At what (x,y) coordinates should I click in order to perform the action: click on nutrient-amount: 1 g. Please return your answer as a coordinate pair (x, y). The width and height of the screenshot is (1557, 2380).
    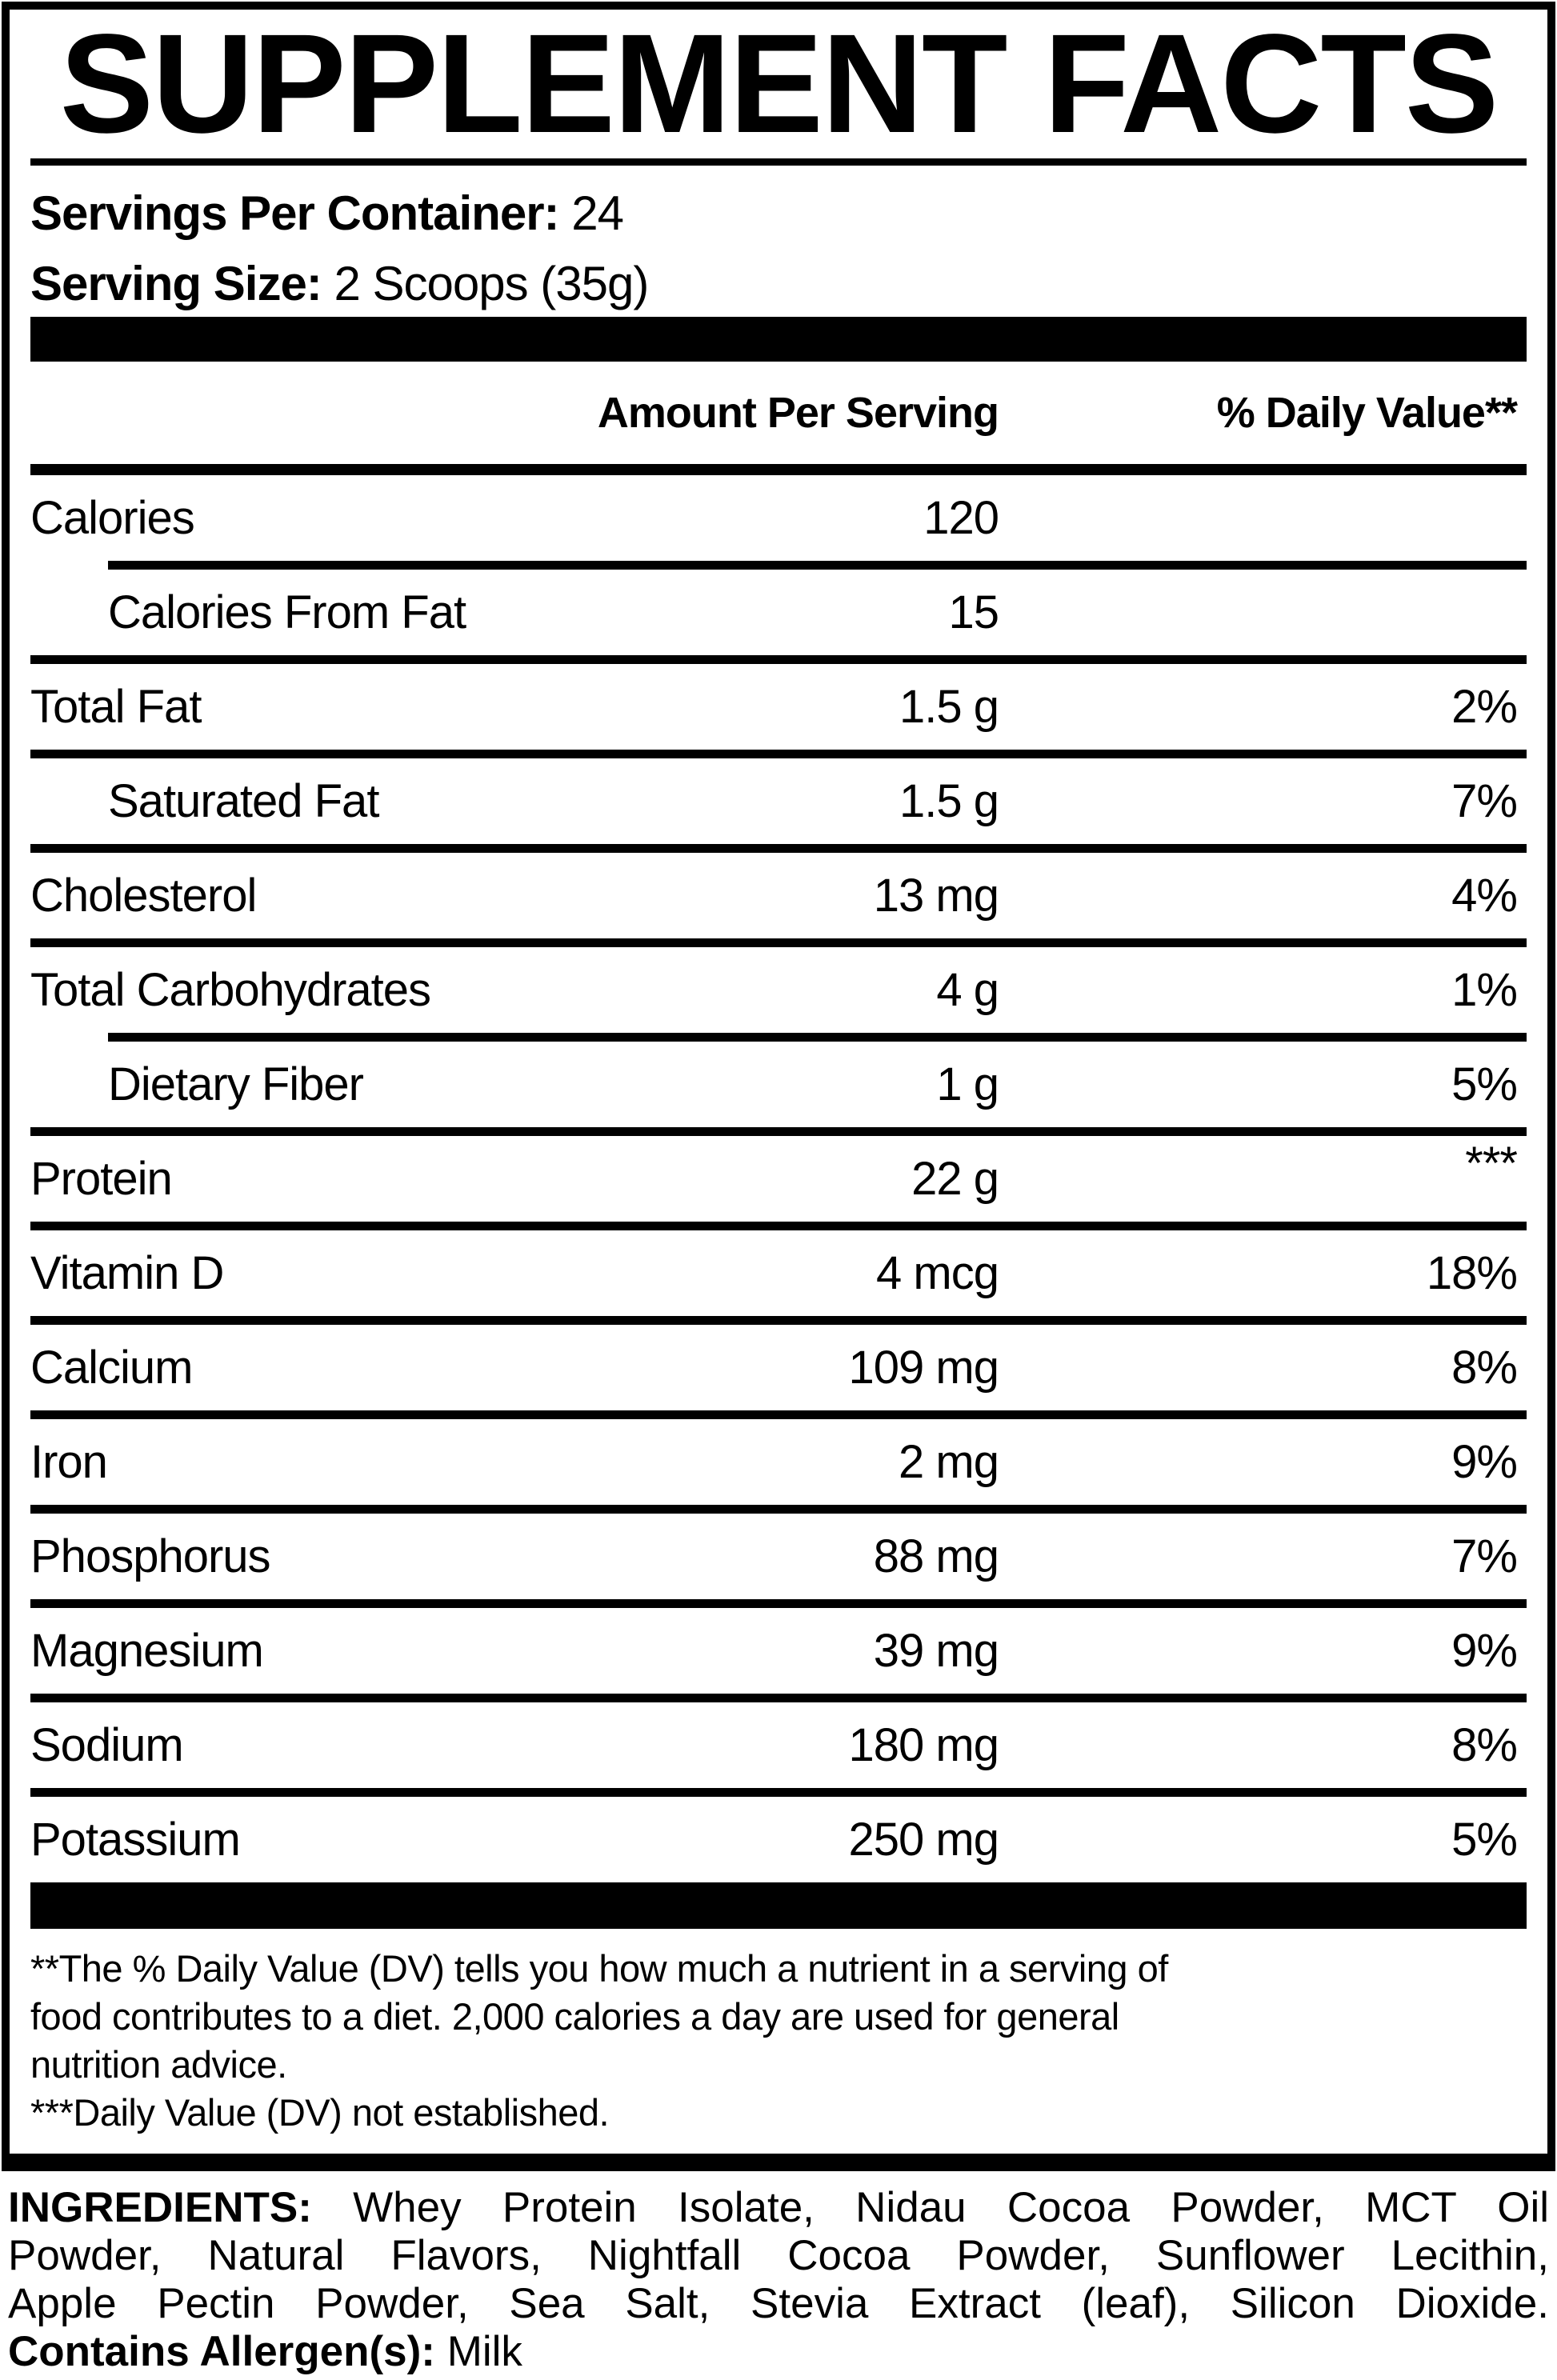
    Looking at the image, I should click on (967, 1084).